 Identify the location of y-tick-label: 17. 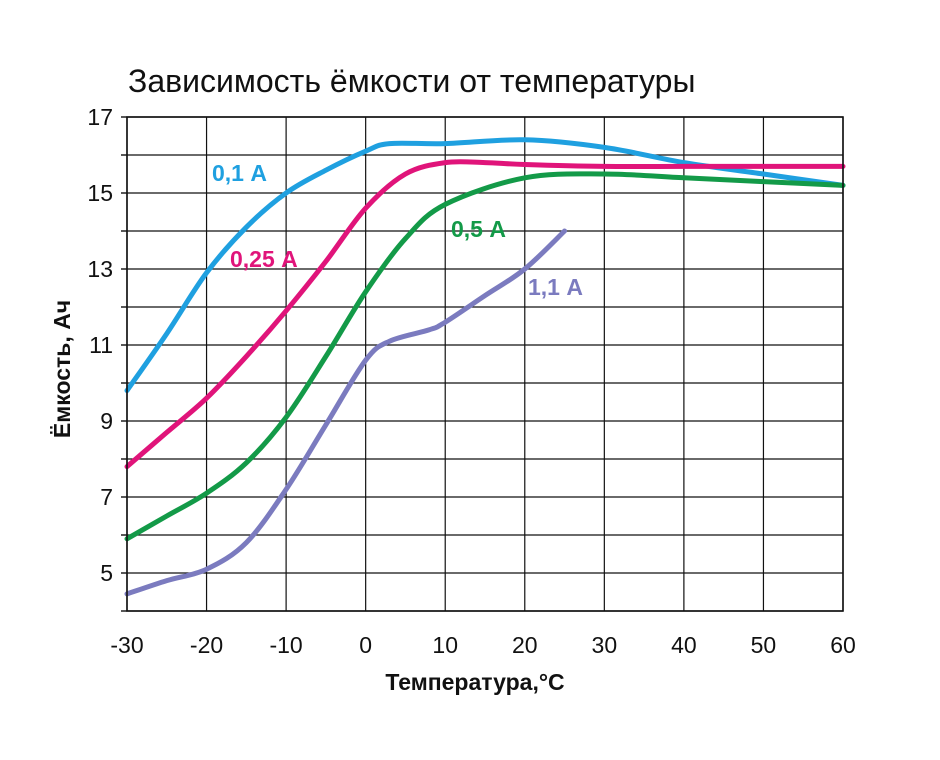
(100, 117).